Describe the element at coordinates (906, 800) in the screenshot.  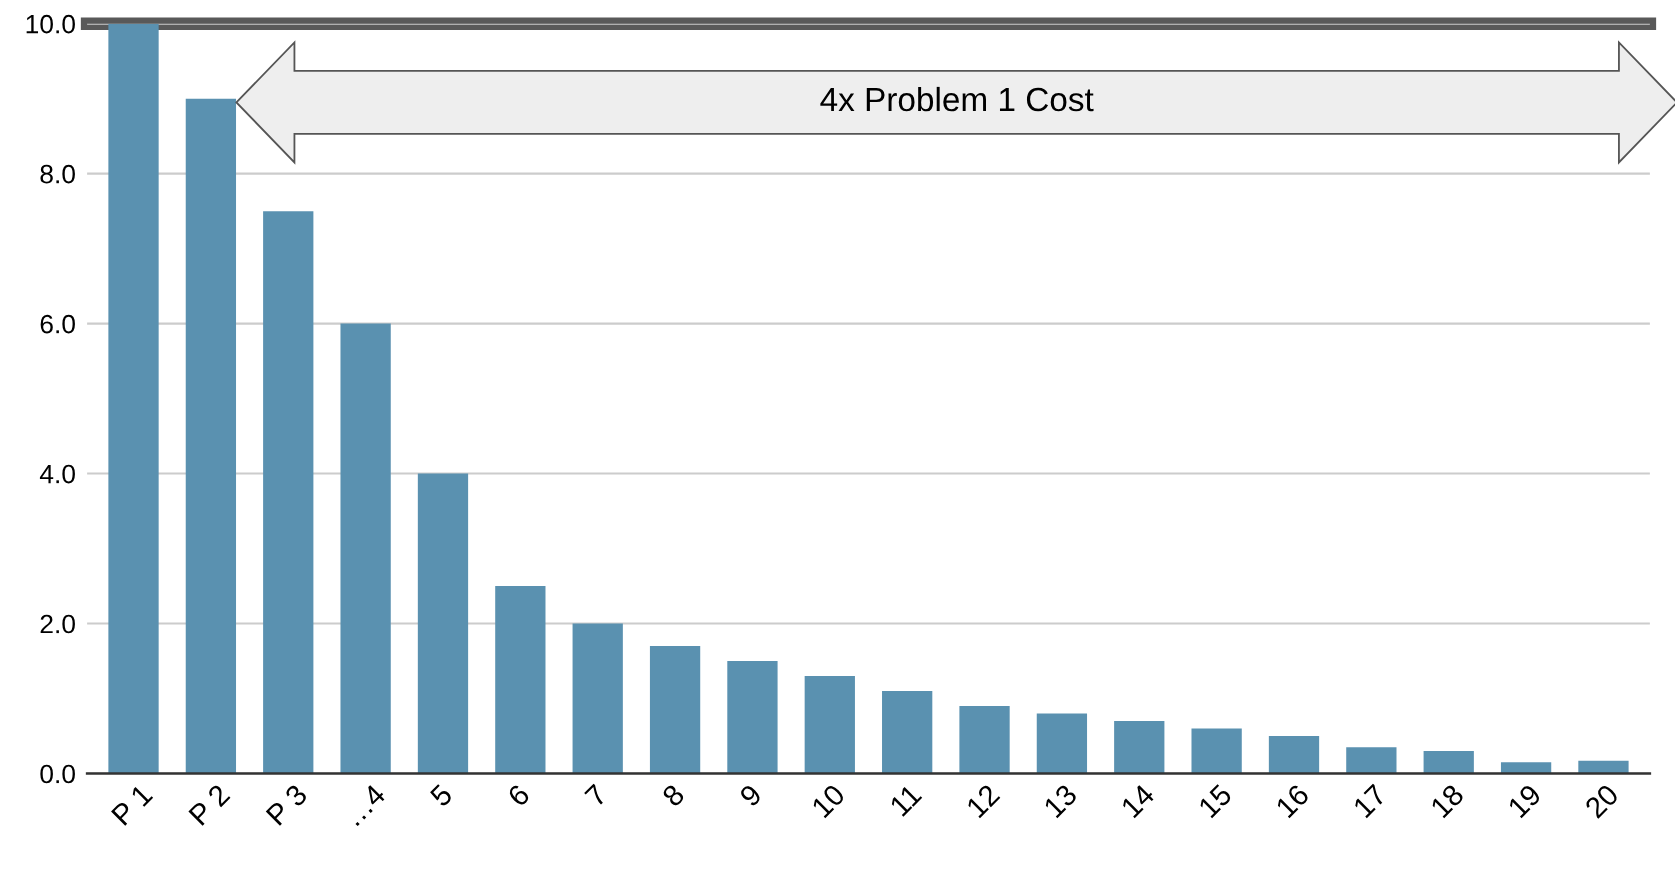
I see `x-tick-label: 11` at that location.